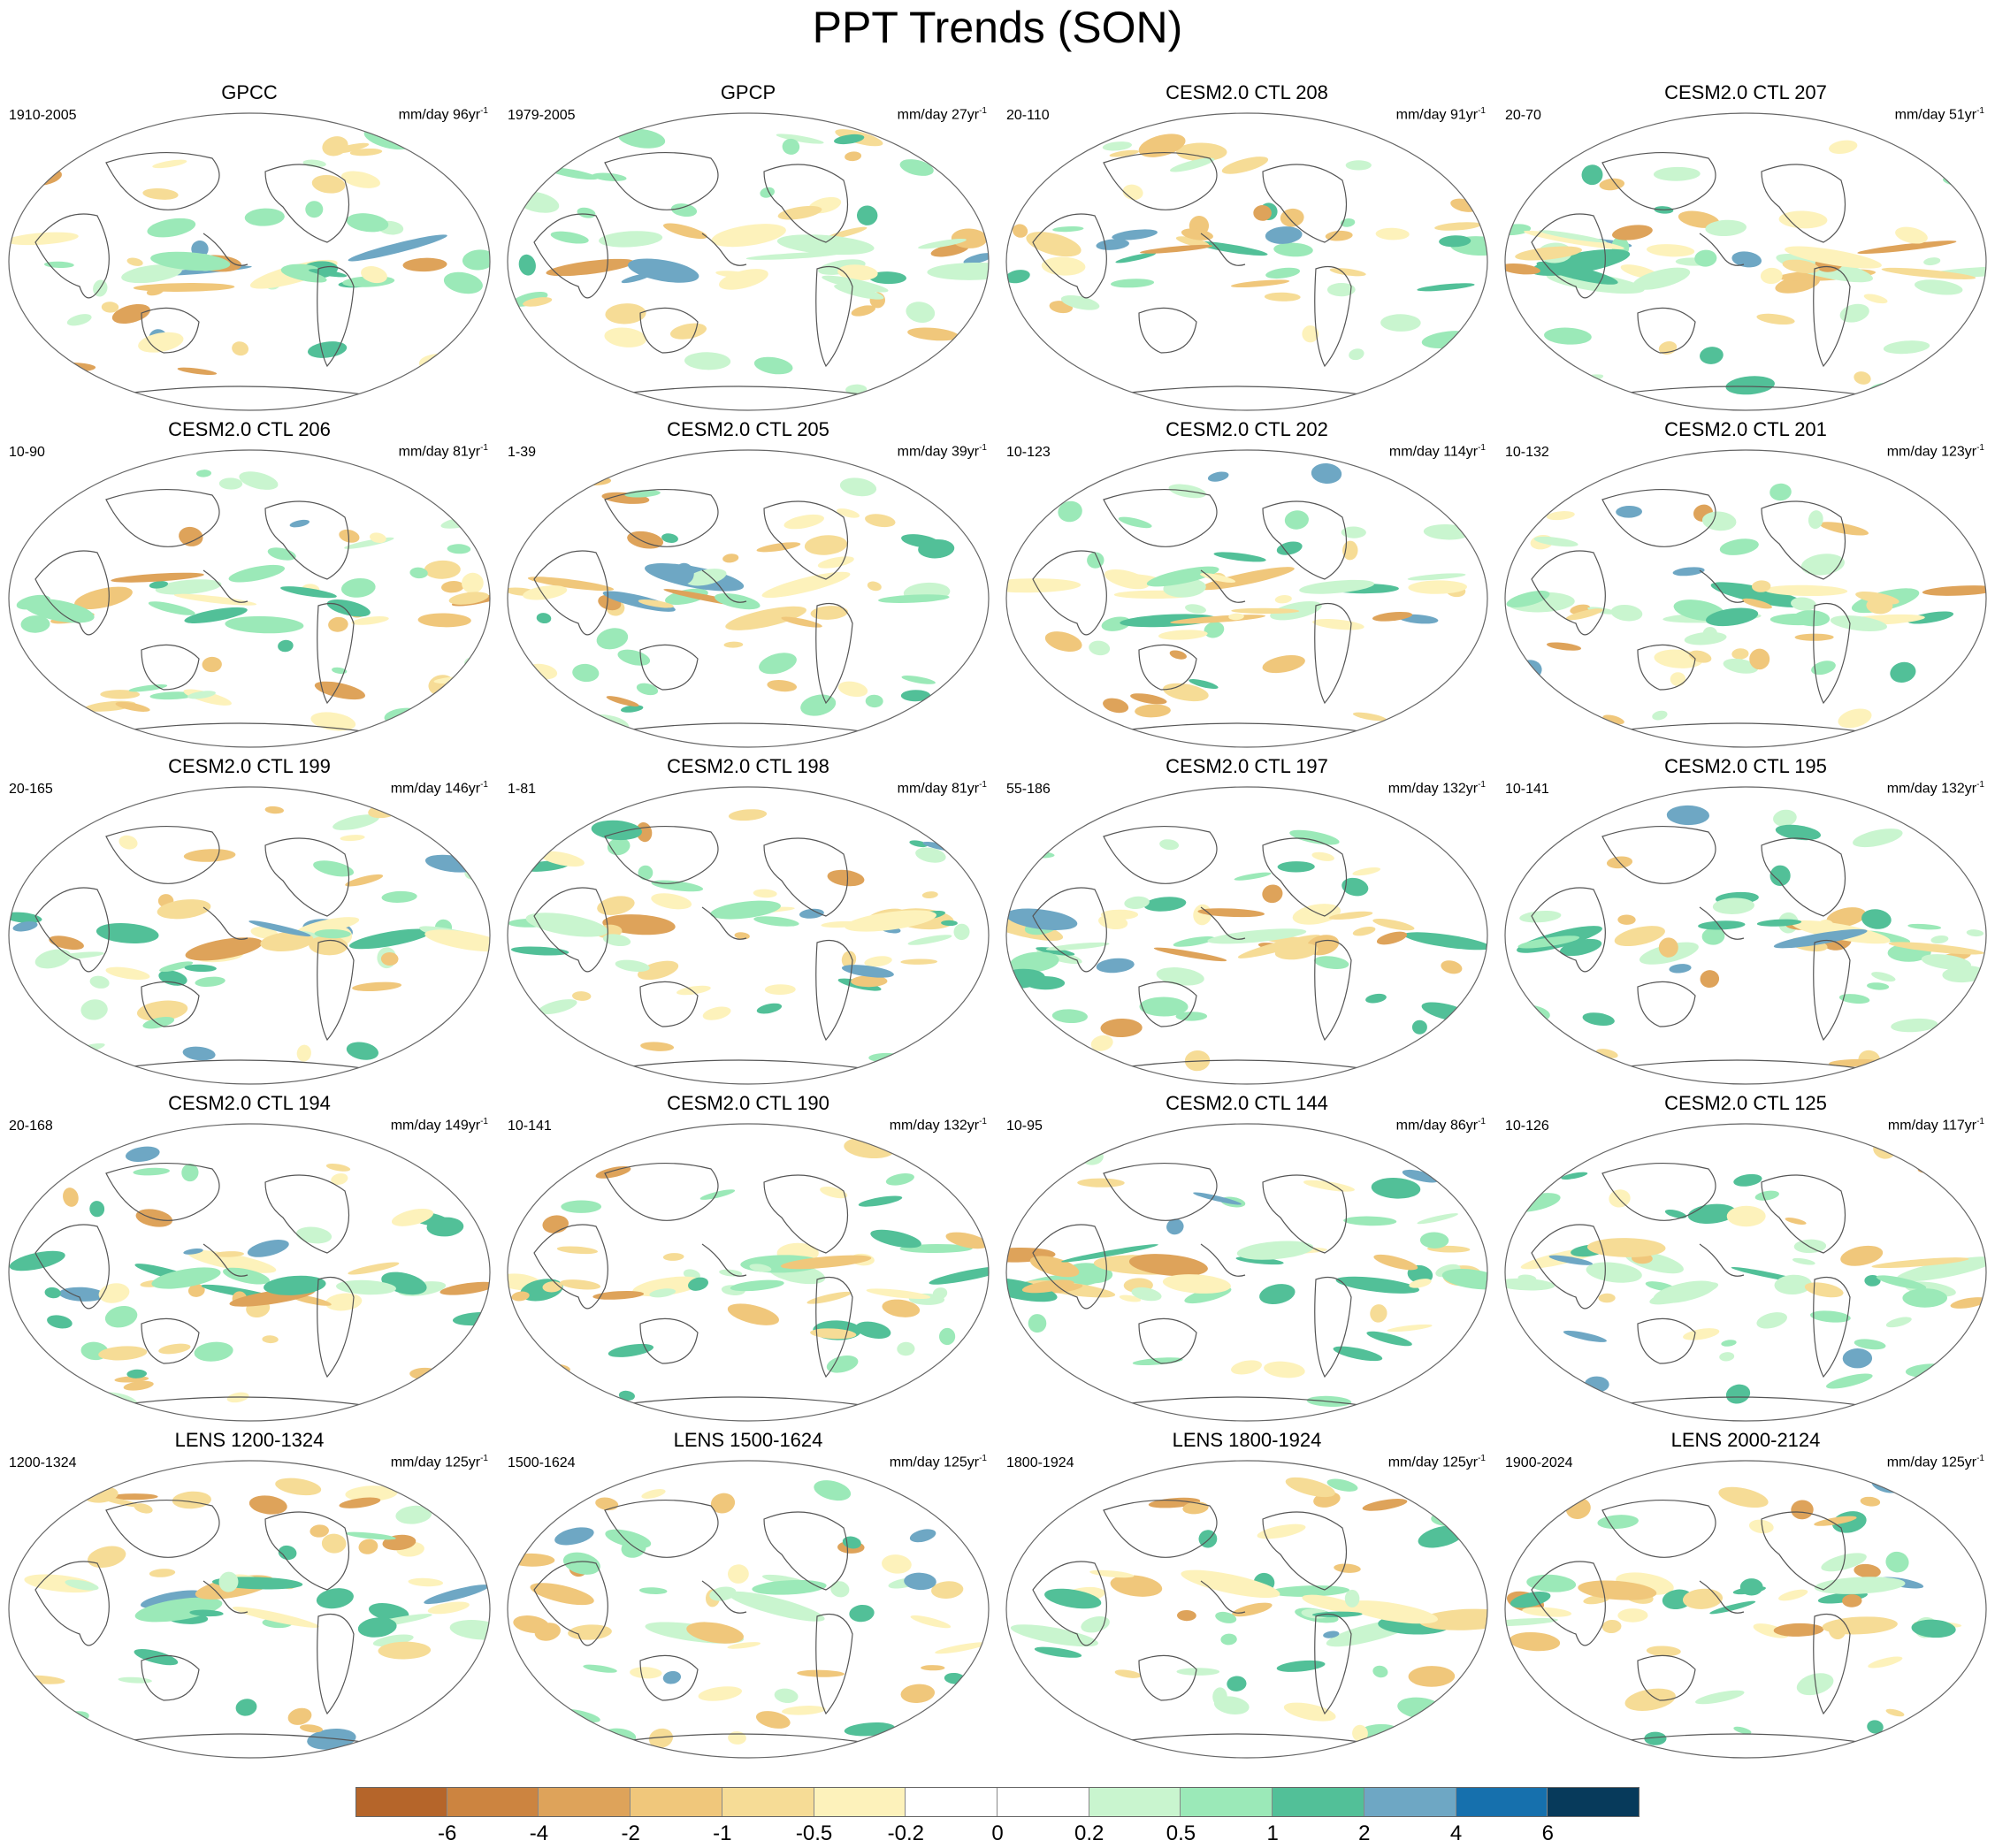 The image size is (1995, 1848). I want to click on colorbar, so click(997, 1802).